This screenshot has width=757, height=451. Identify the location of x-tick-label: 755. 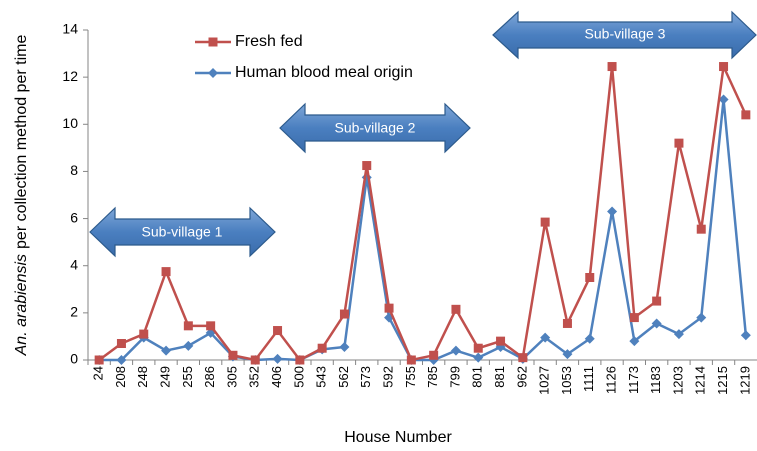
(410, 377).